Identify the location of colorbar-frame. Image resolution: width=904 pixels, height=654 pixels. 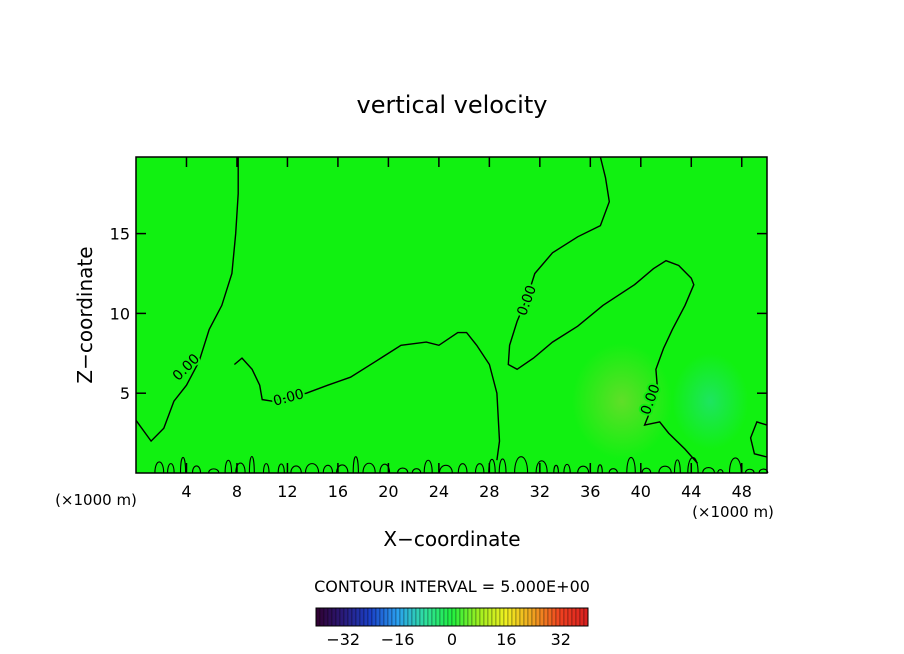
(452, 617).